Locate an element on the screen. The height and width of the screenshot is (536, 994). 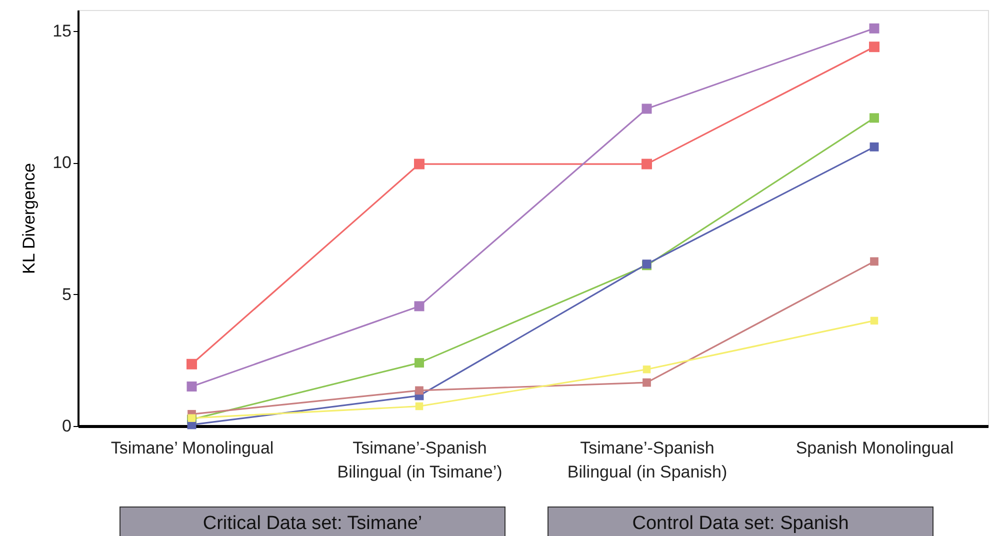
x-tick-label: Tsimane’-Spanish Bilingual (in Tsimane’) is located at coordinates (419, 460).